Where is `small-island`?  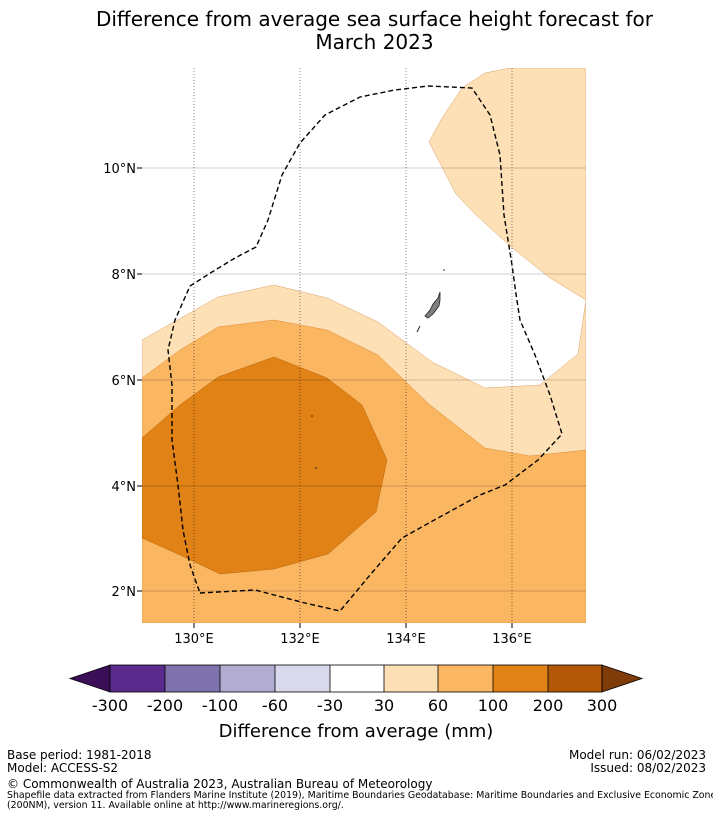
small-island is located at coordinates (418, 329).